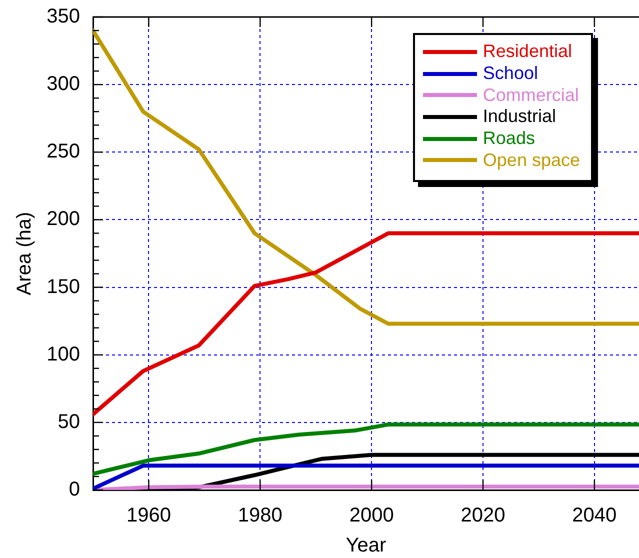 The image size is (639, 558). What do you see at coordinates (260, 515) in the screenshot?
I see `x-tick-label: 1980` at bounding box center [260, 515].